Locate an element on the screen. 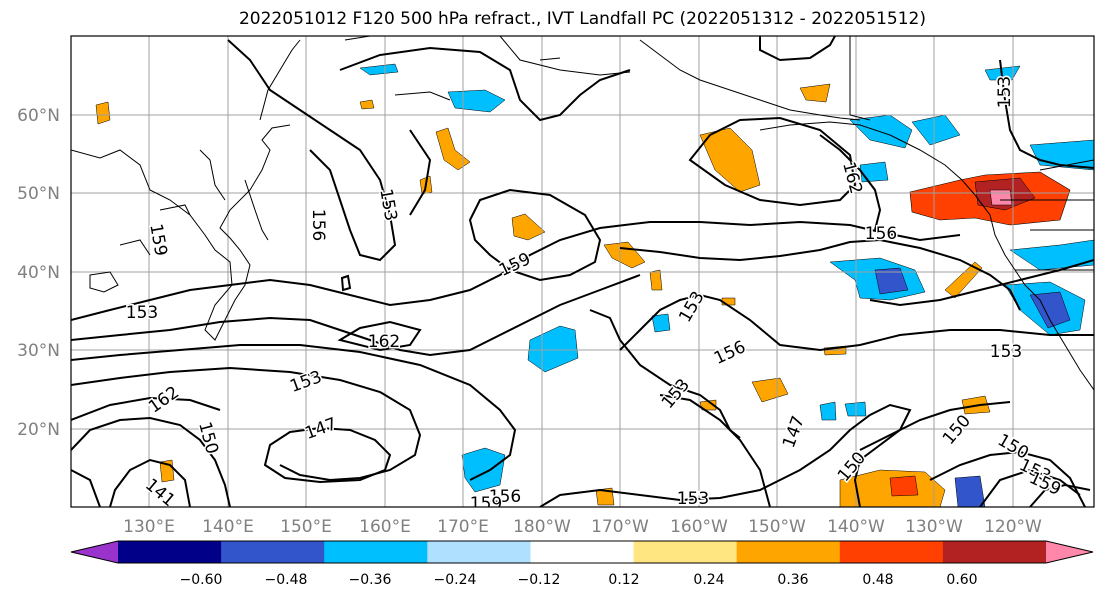 The image size is (1105, 601). colorbar-tick-label: −0.12 is located at coordinates (539, 580).